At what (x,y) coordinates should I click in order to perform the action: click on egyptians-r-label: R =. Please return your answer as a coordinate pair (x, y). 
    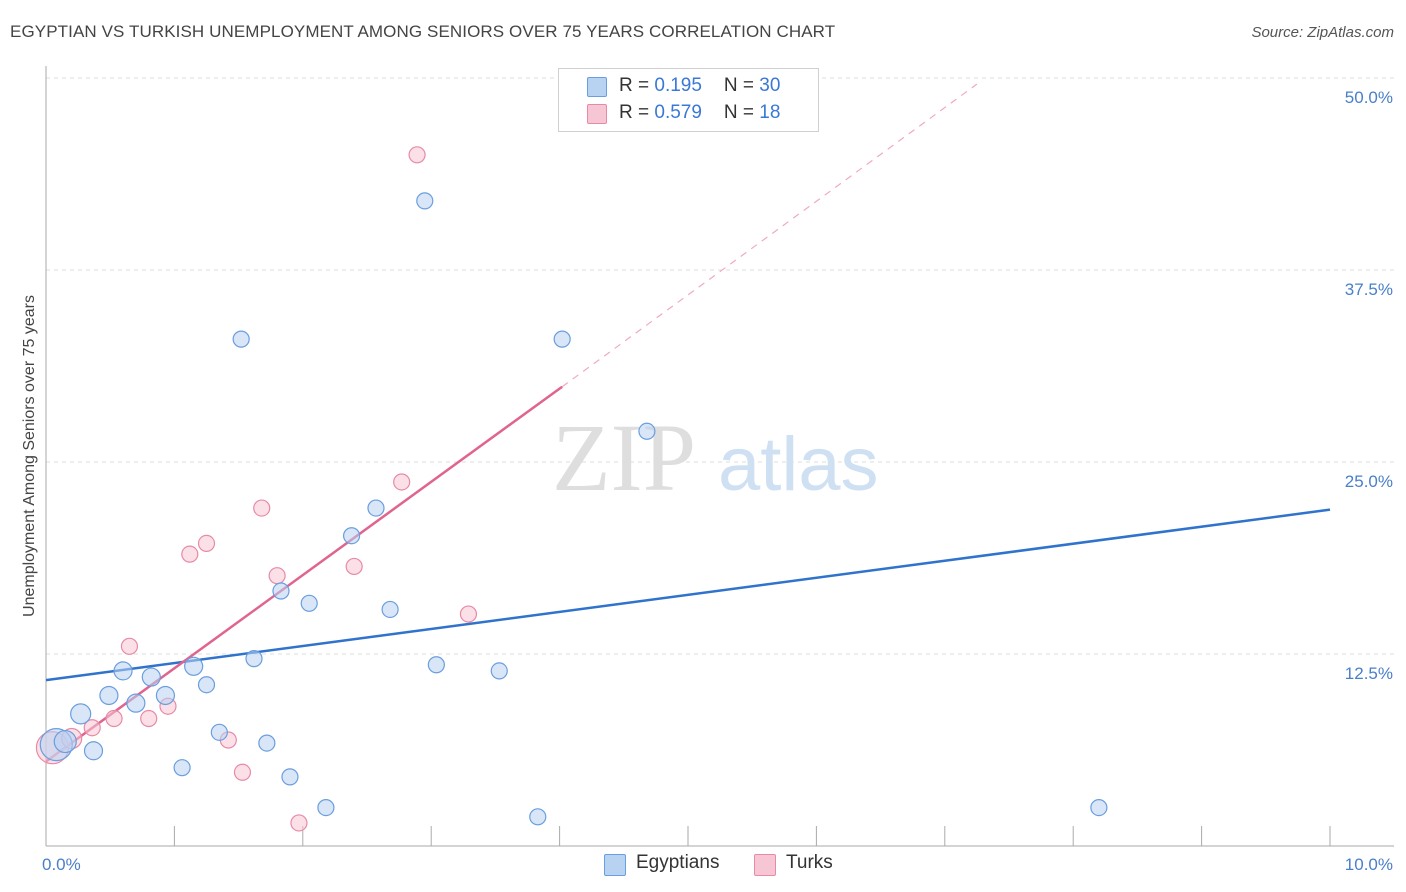
    Looking at the image, I should click on (637, 85).